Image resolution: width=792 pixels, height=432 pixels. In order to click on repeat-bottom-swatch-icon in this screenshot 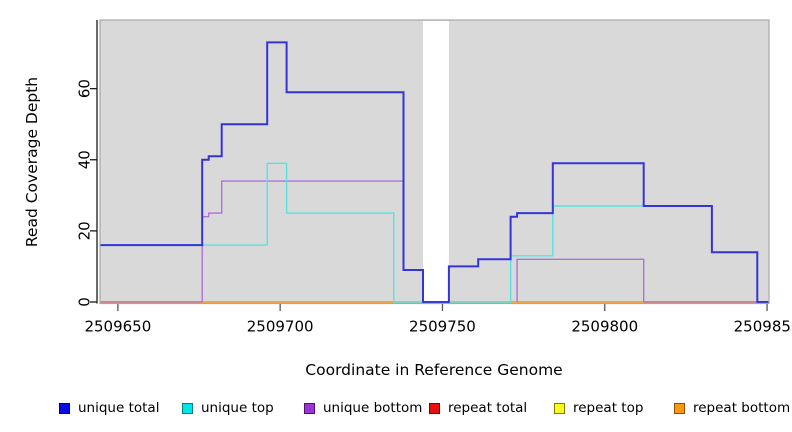, I will do `click(679, 408)`.